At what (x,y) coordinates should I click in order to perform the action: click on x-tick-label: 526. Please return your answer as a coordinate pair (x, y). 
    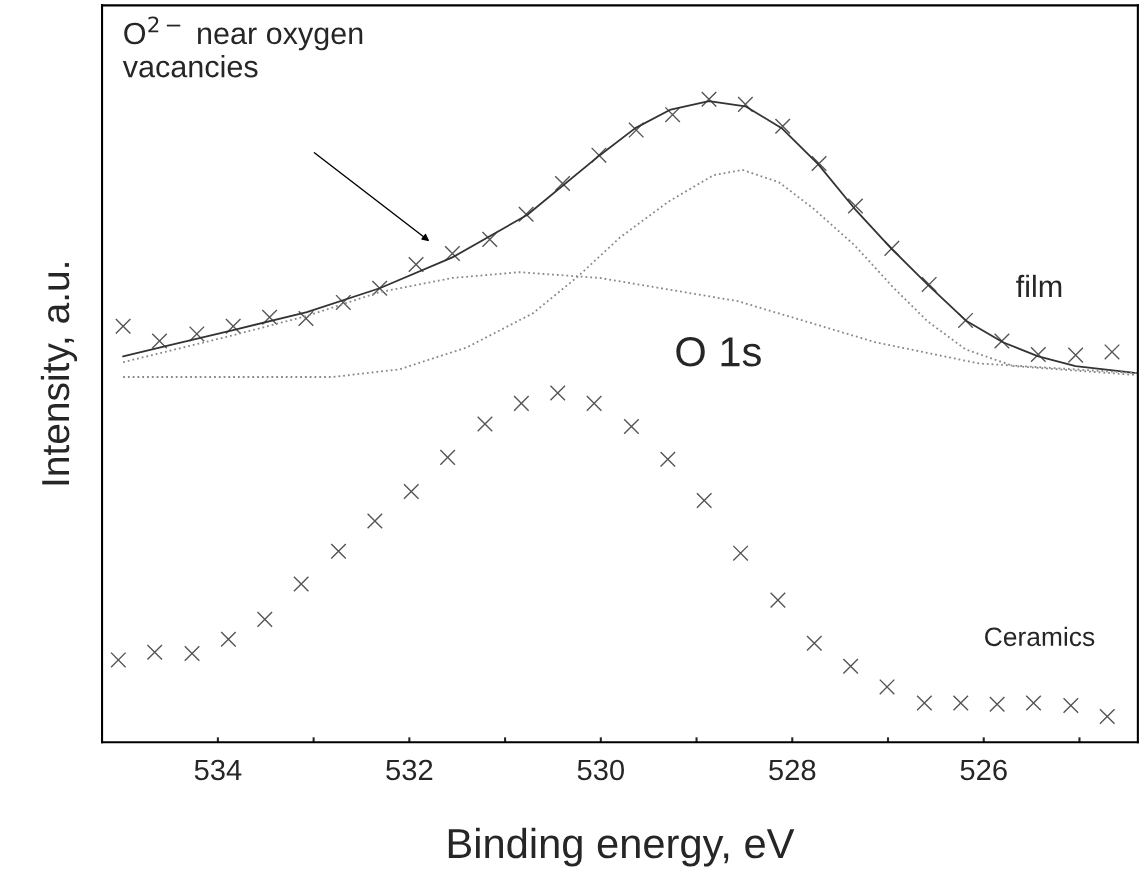
    Looking at the image, I should click on (983, 770).